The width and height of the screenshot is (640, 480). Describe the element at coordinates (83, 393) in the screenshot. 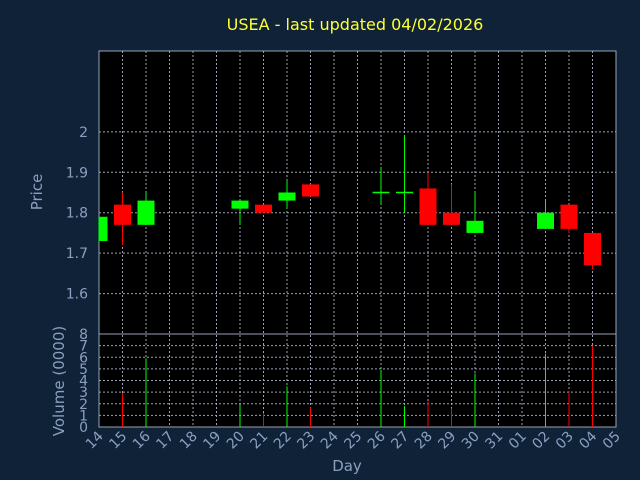

I see `volume-tick-label: 3` at that location.